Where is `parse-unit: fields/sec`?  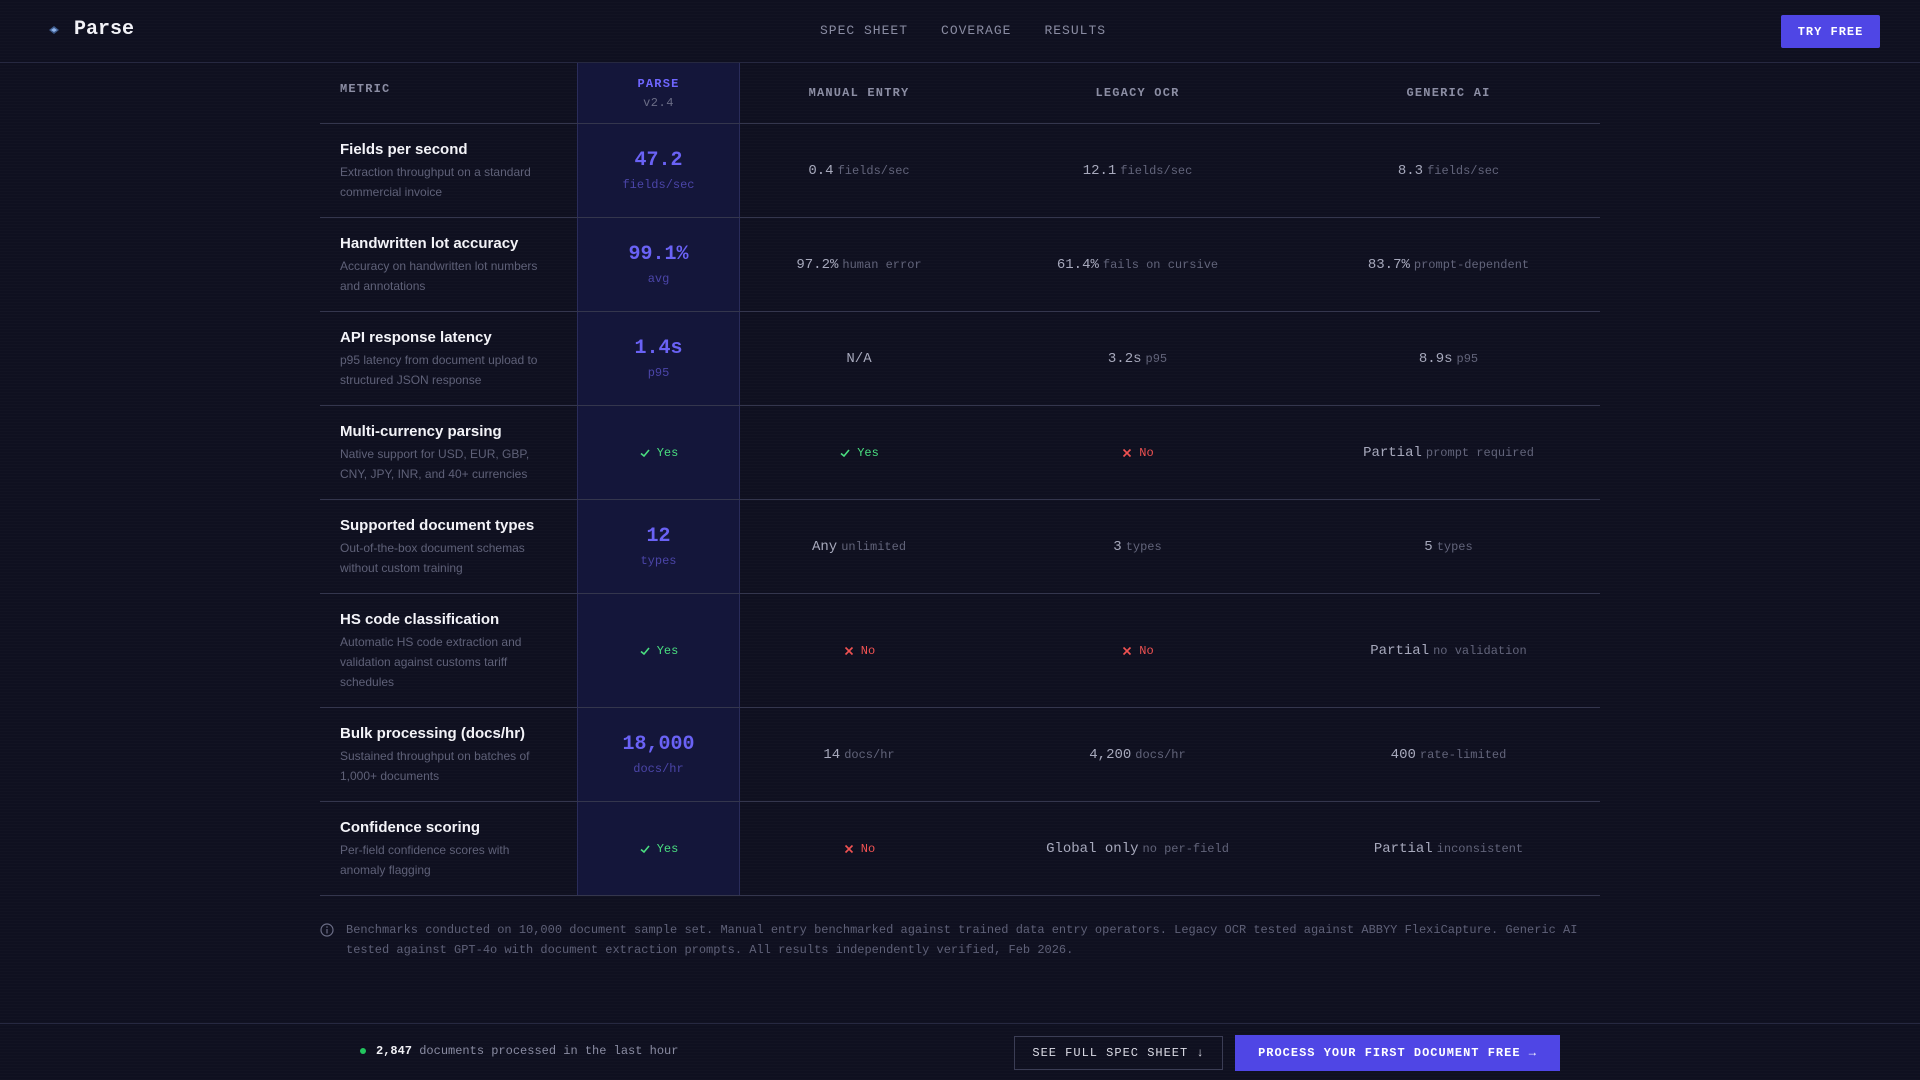 parse-unit: fields/sec is located at coordinates (658, 185).